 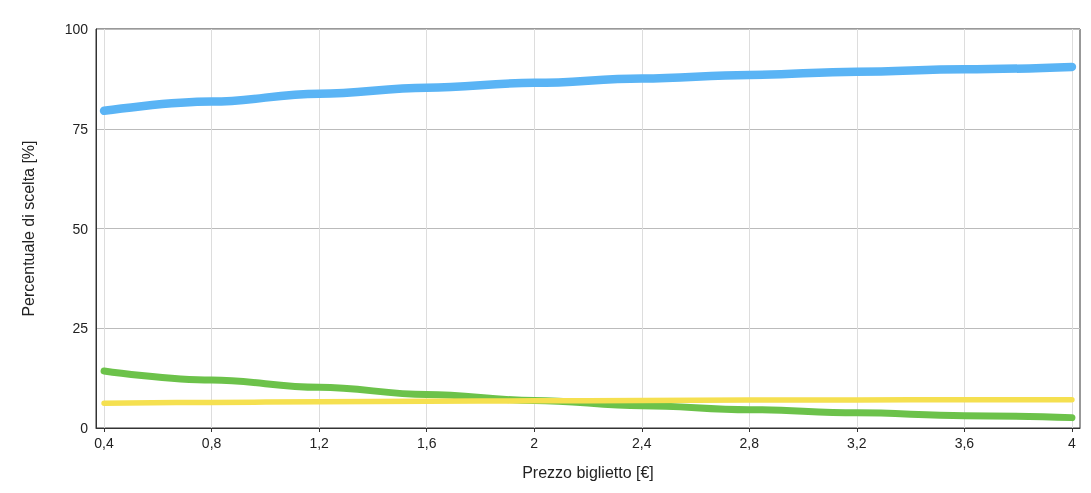 I want to click on x-tick-label: 0,8, so click(x=211, y=443).